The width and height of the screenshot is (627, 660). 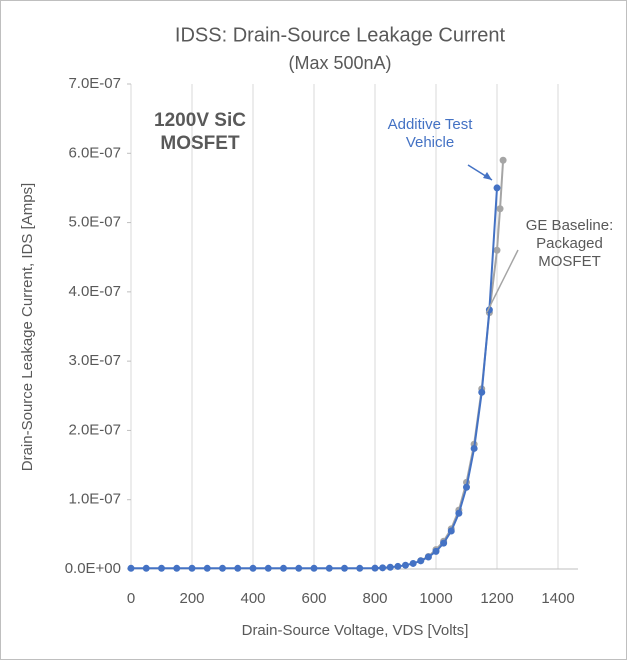 What do you see at coordinates (94, 152) in the screenshot?
I see `y-tick-label: 6.0E-07` at bounding box center [94, 152].